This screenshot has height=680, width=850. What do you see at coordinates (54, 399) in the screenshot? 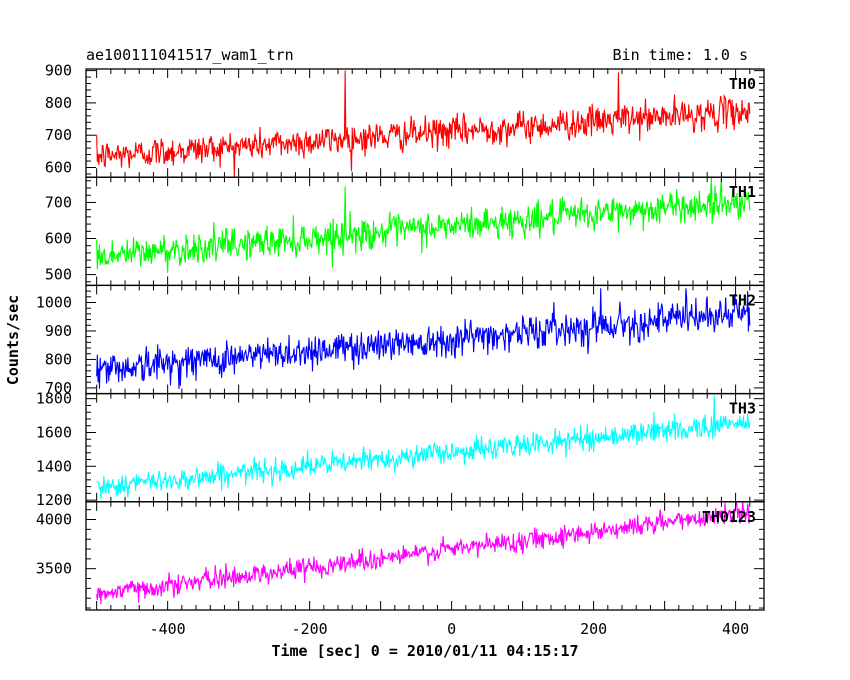
I see `y-tick-label: 1800` at bounding box center [54, 399].